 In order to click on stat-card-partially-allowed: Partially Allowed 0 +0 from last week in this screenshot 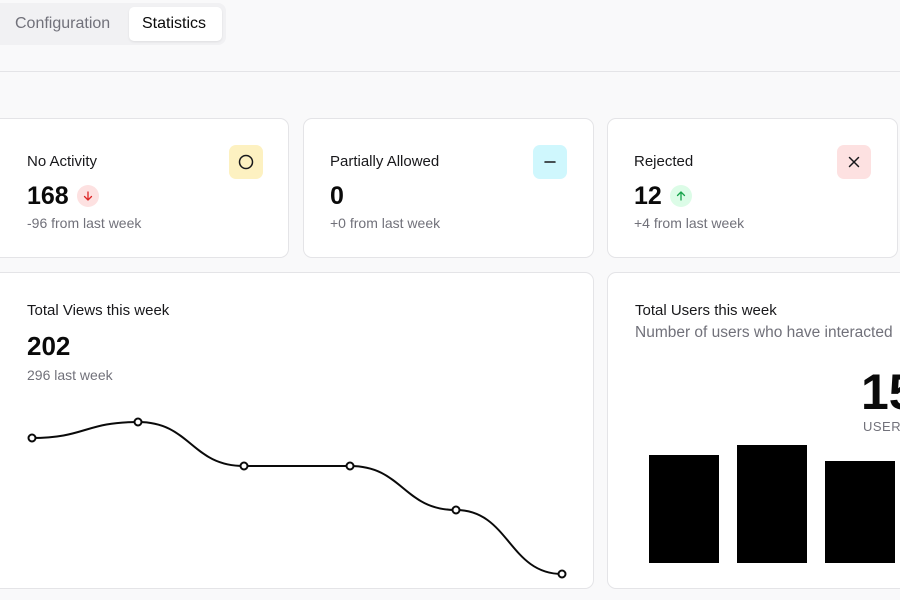, I will do `click(448, 188)`.